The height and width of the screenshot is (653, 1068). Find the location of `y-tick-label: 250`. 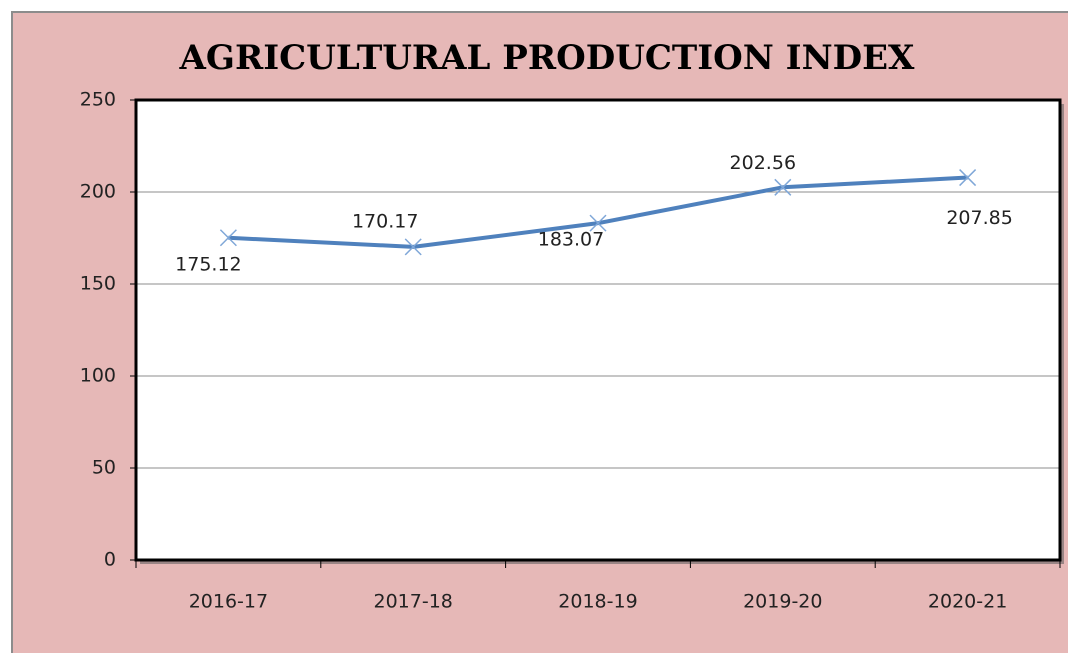

y-tick-label: 250 is located at coordinates (98, 100).